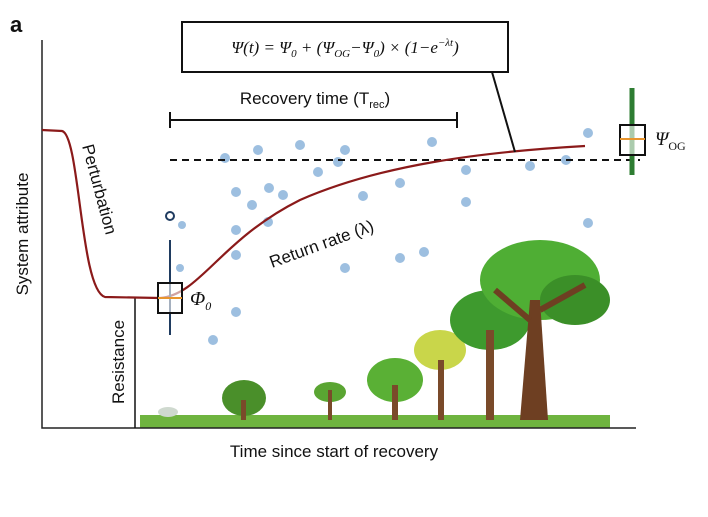 The height and width of the screenshot is (517, 708). I want to click on initial-boxplot, so click(170, 273).